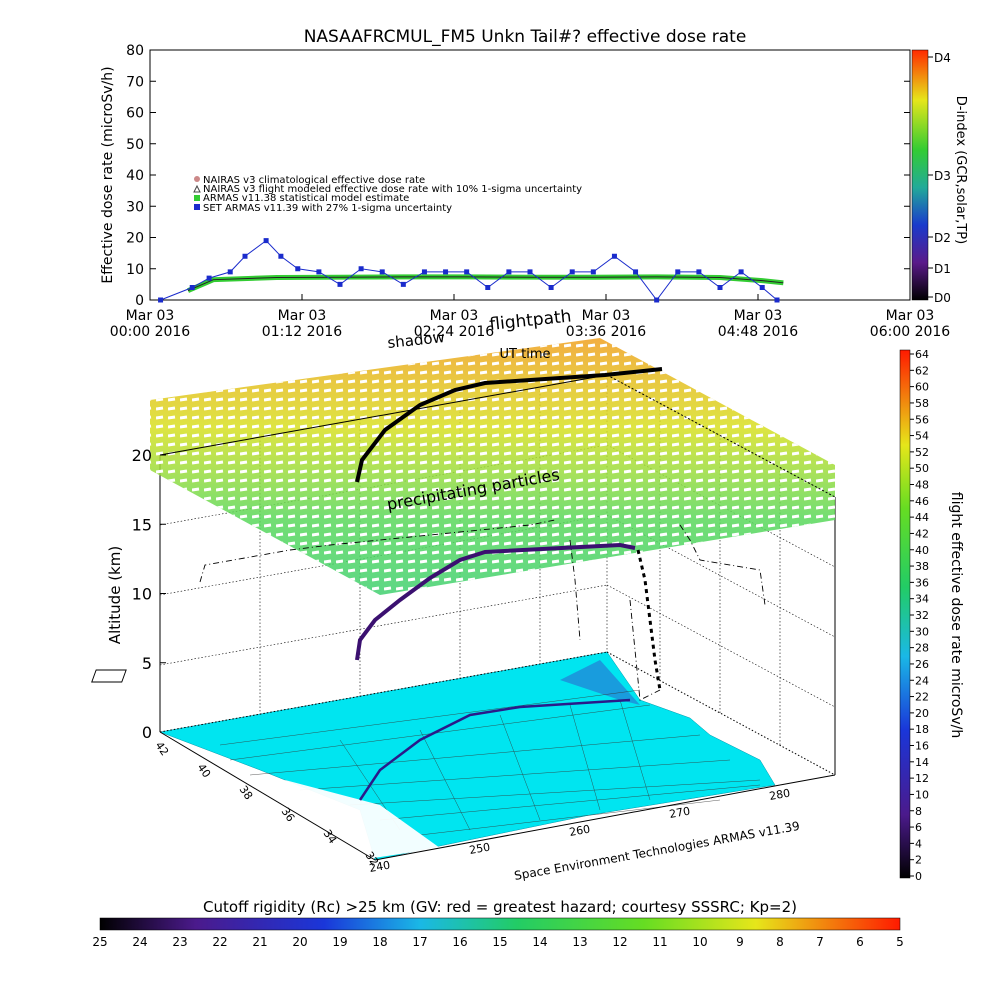 Image resolution: width=1000 pixels, height=1000 pixels. I want to click on longitude-tick-label: 260, so click(579, 831).